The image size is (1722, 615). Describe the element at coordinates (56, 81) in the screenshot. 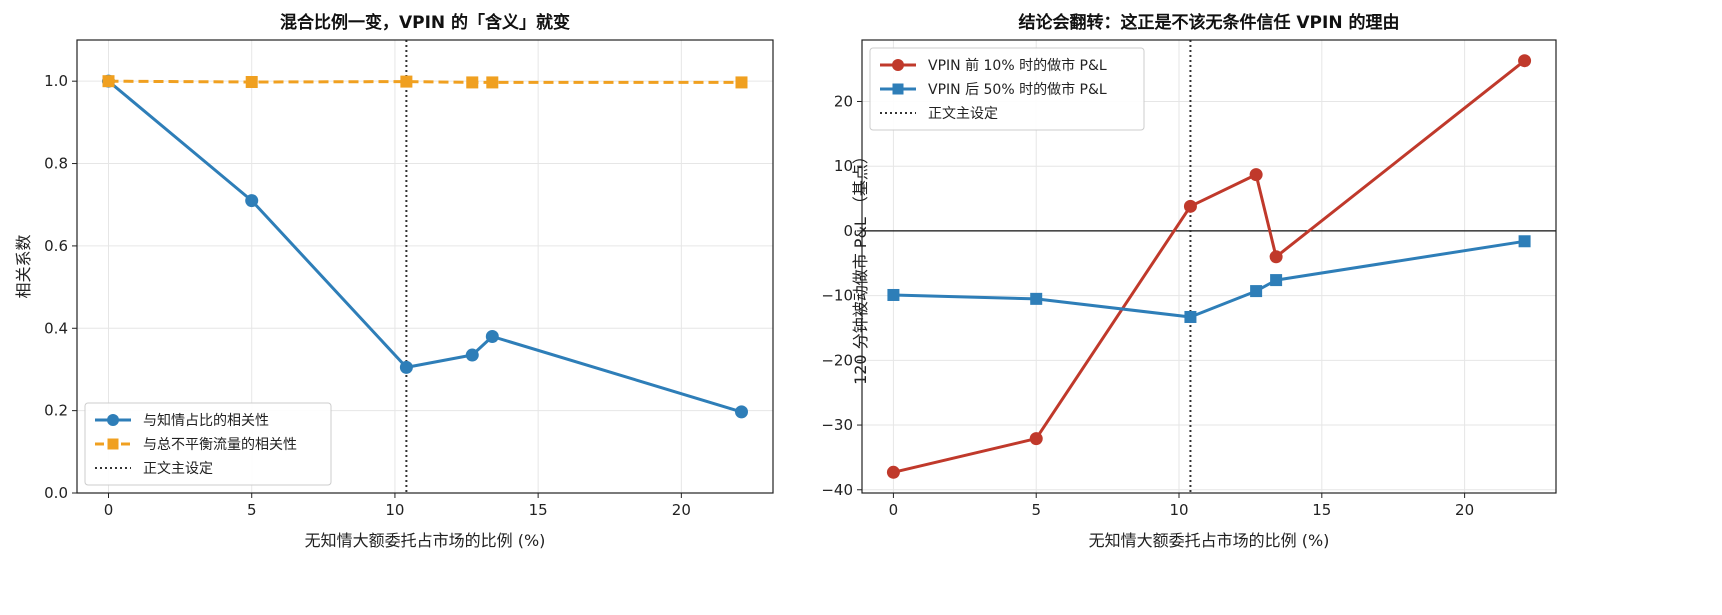

I see `y-tick-label: 1.0` at that location.